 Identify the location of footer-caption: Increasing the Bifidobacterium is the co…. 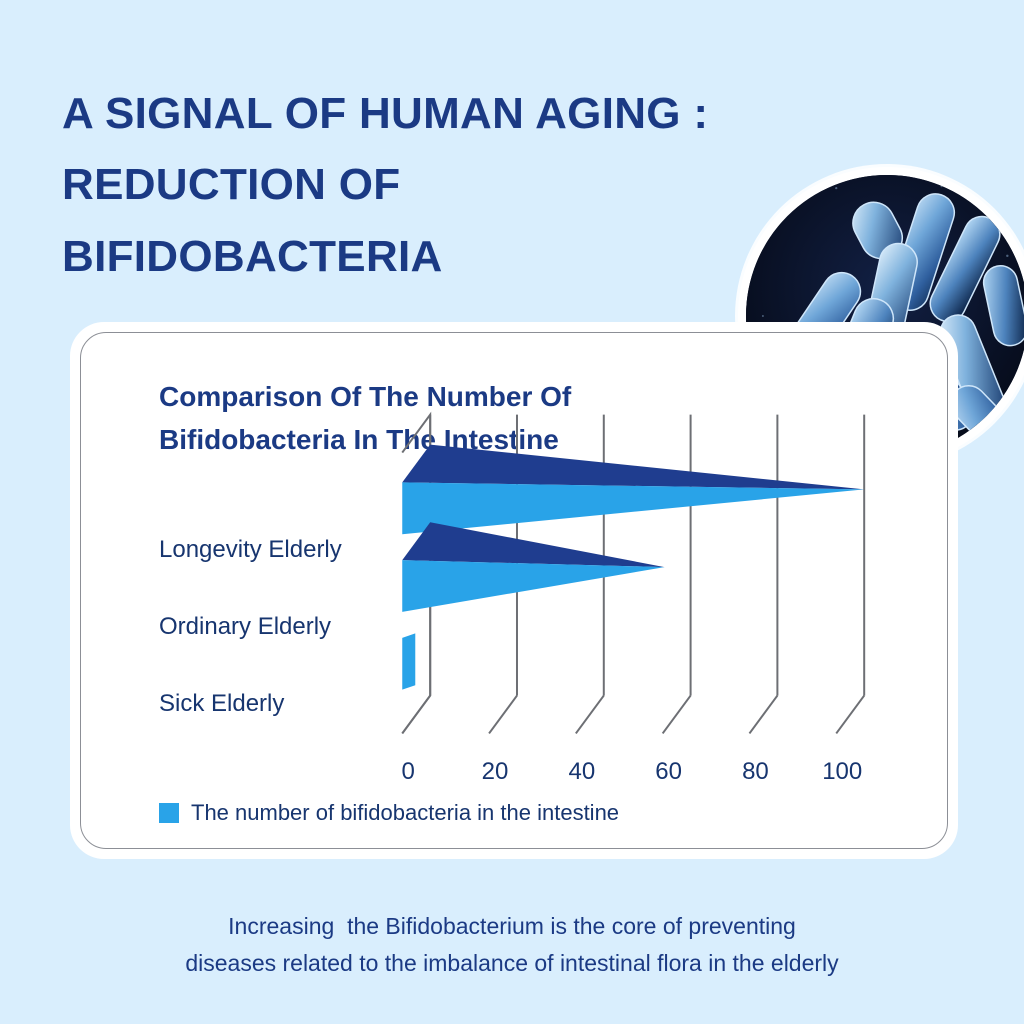
(512, 945).